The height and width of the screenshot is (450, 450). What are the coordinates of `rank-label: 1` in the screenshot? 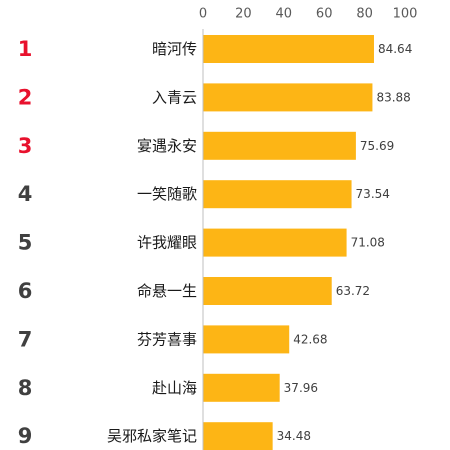 It's located at (25, 49).